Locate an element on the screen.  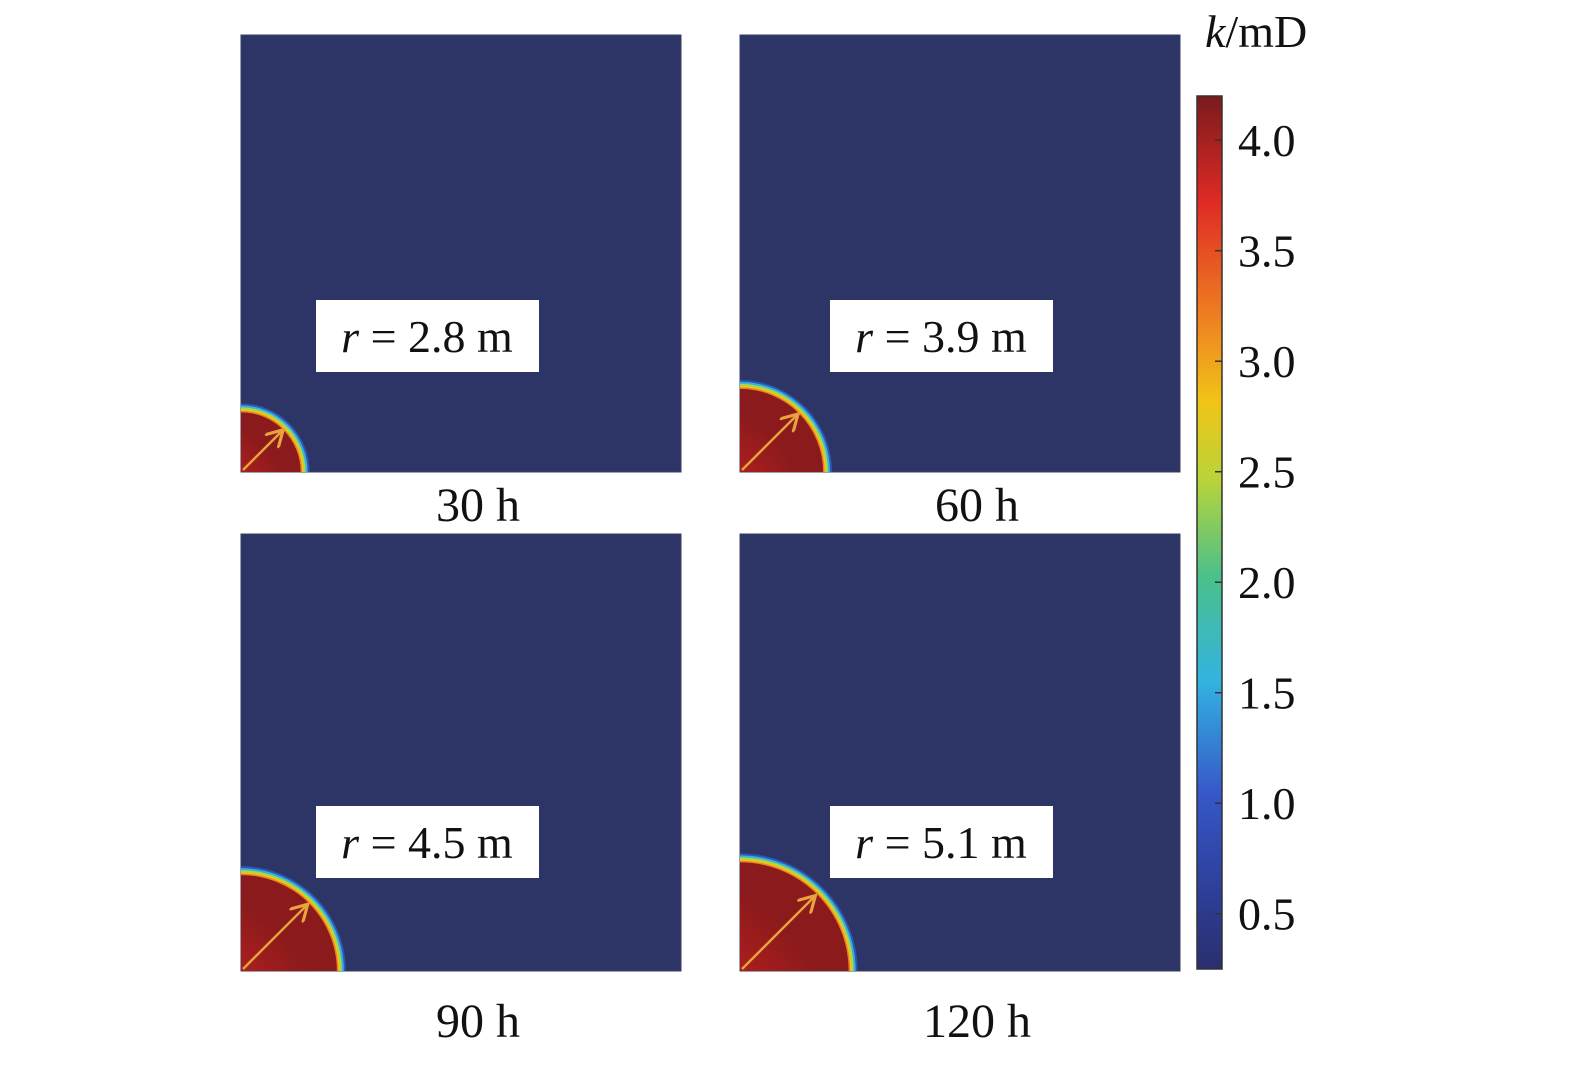
colorbar-tick-label: 3.0 is located at coordinates (1267, 361).